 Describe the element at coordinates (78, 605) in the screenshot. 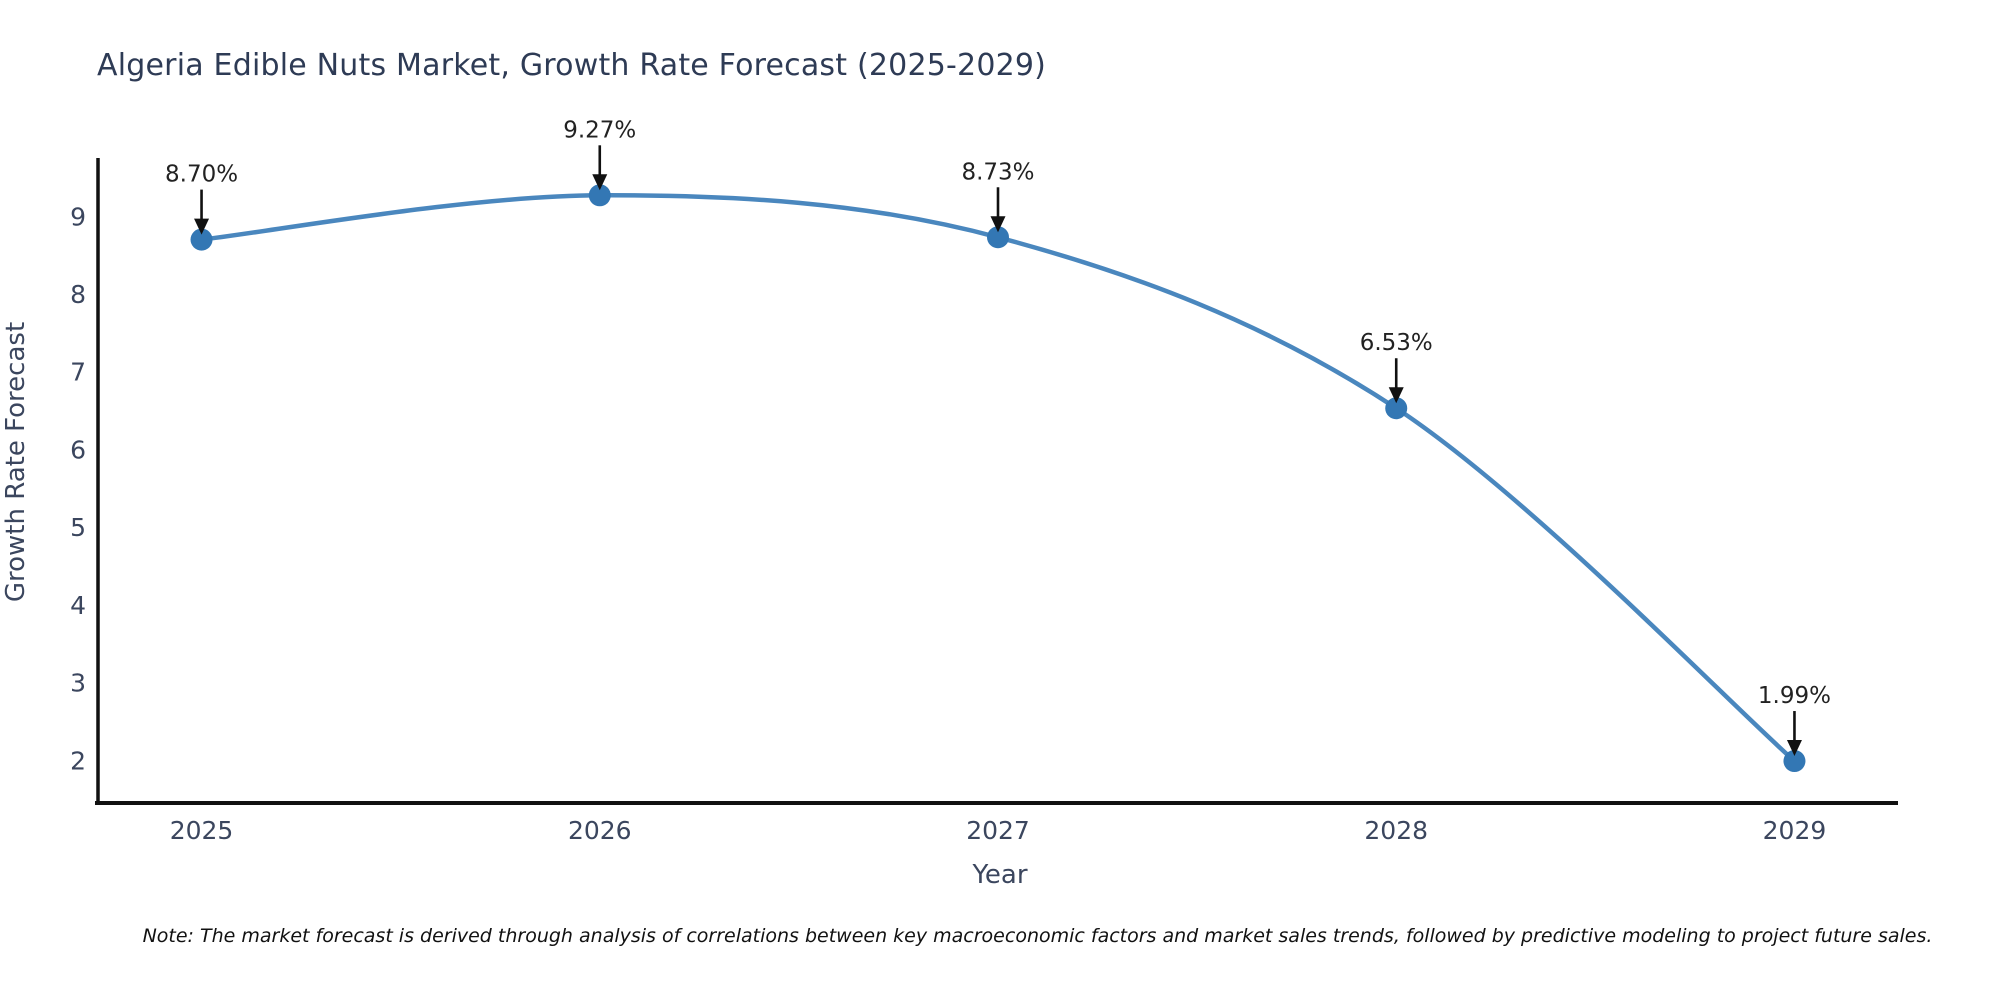

I see `y-tick-label: 4` at that location.